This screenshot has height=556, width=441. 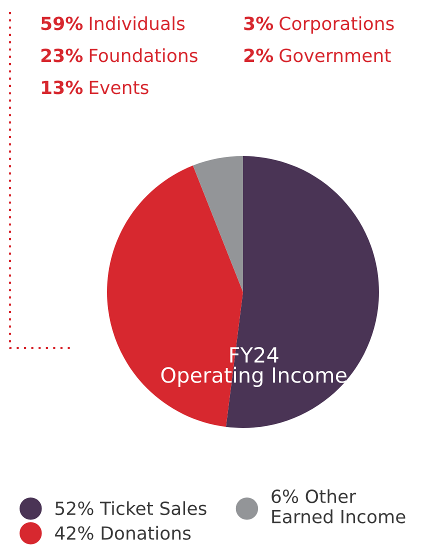 I want to click on text: 59% Individuals, so click(x=113, y=23).